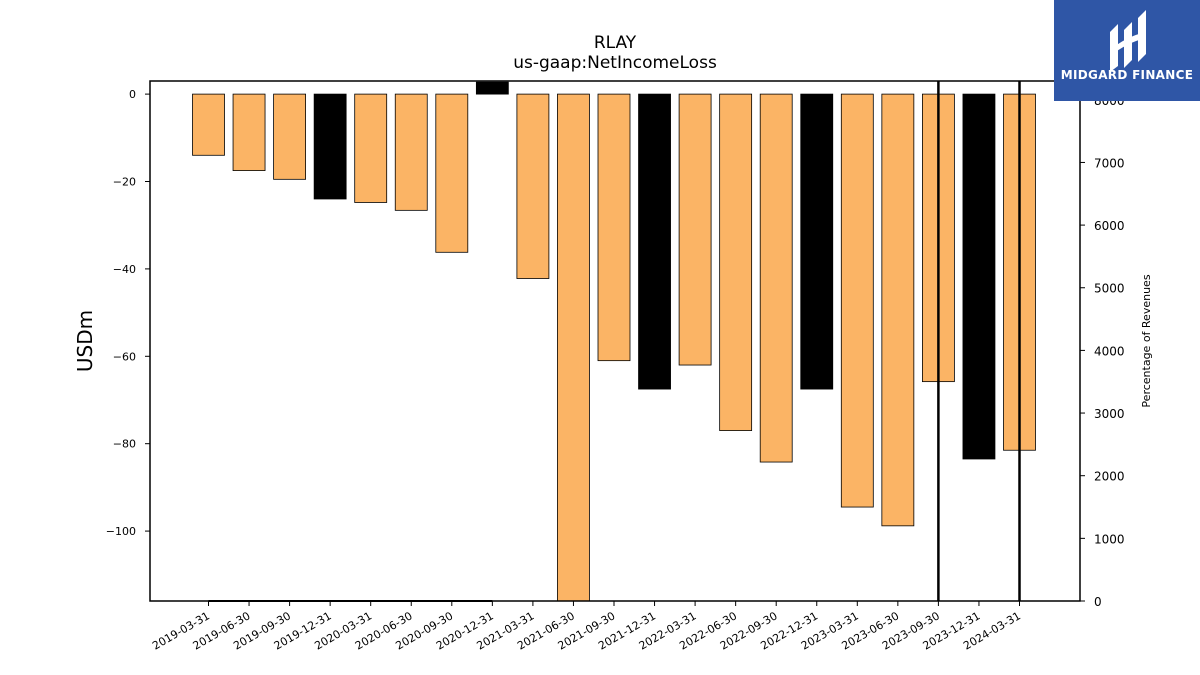 This screenshot has width=1200, height=675. What do you see at coordinates (615, 63) in the screenshot?
I see `chart-subtitle: us-gaap:NetIncomeLoss` at bounding box center [615, 63].